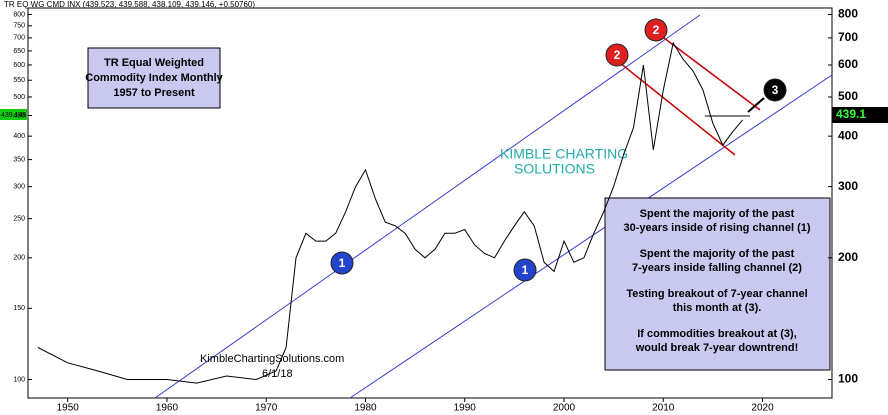 The height and width of the screenshot is (415, 888). What do you see at coordinates (19, 379) in the screenshot?
I see `y-tick-label: 100` at bounding box center [19, 379].